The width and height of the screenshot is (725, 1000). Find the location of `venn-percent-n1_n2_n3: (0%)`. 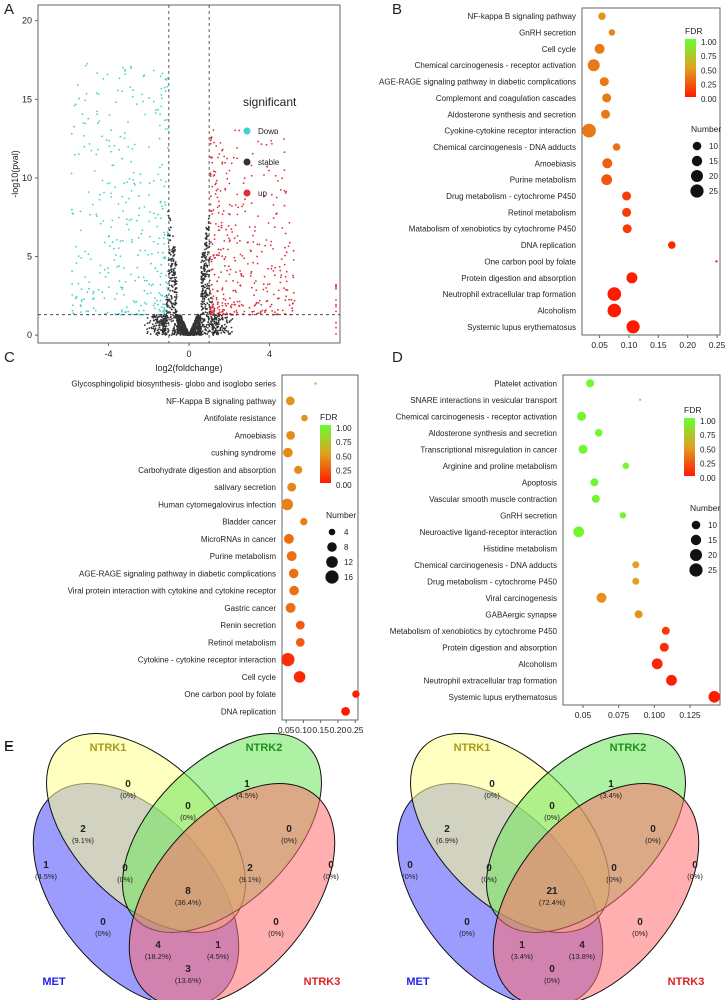

venn-percent-n1_n2_n3: (0%) is located at coordinates (614, 879).